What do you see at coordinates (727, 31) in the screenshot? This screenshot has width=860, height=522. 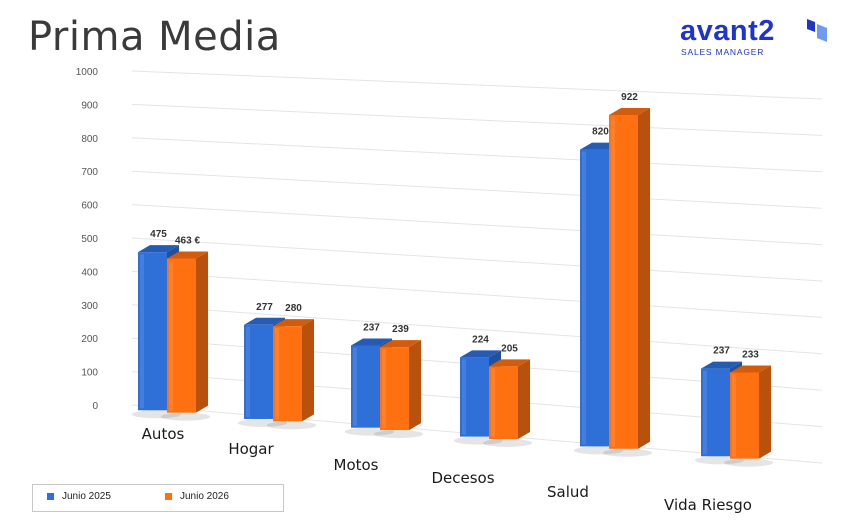 I see `logo-wordmark: avant2` at bounding box center [727, 31].